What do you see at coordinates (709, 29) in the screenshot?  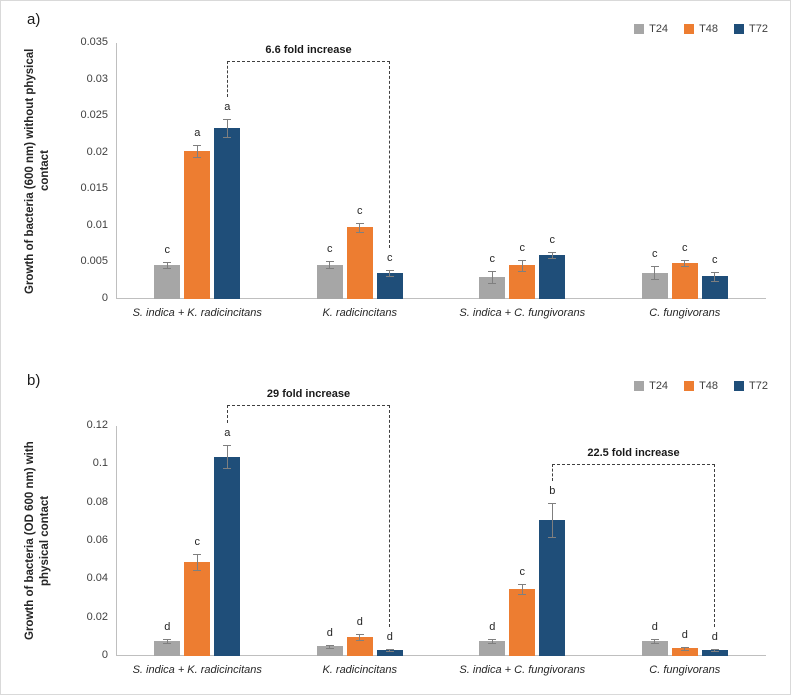 I see `legend-label: T48` at bounding box center [709, 29].